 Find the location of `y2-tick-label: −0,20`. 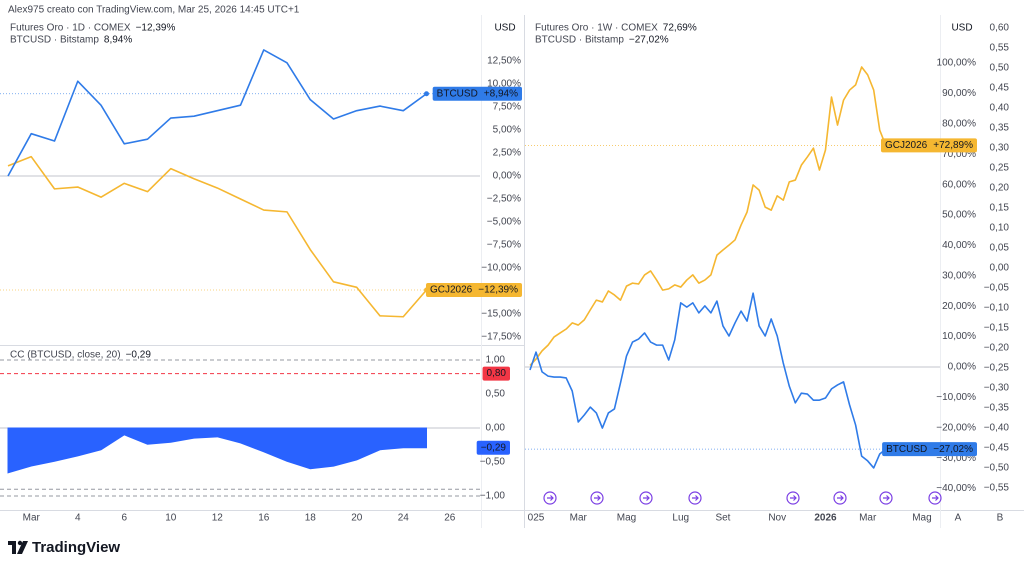

y2-tick-label: −0,20 is located at coordinates (997, 348).